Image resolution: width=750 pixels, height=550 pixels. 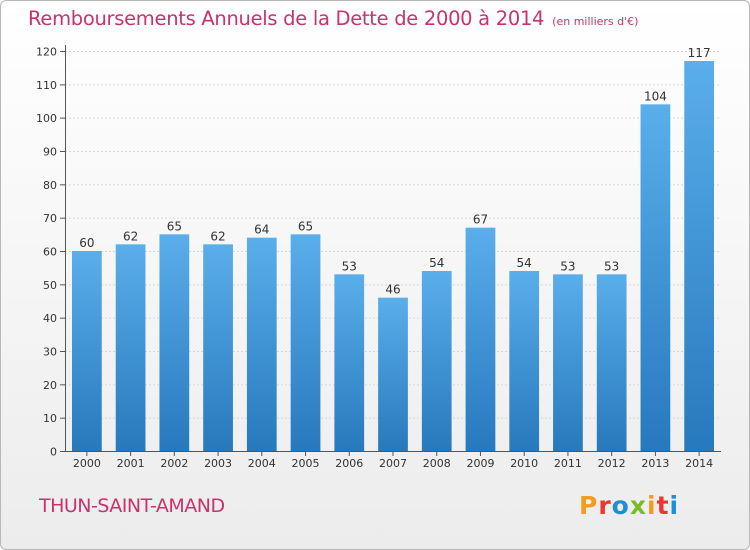 I want to click on logo-letter: o, so click(x=620, y=505).